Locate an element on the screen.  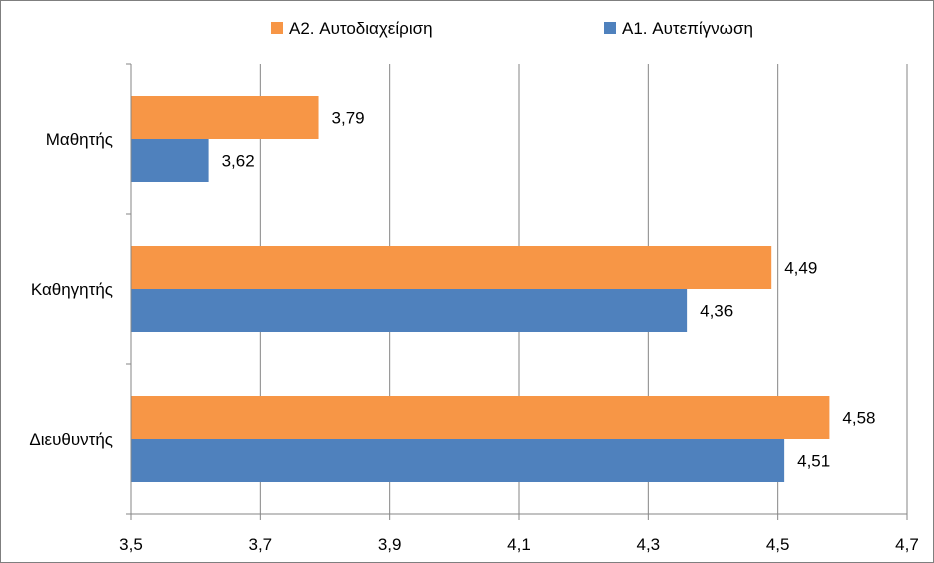
x-tick-label: 4,3 is located at coordinates (649, 544).